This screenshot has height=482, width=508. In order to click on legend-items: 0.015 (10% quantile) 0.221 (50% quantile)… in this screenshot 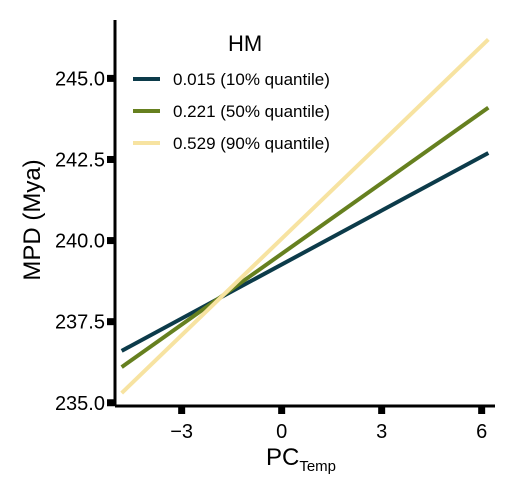, I will do `click(231, 111)`.